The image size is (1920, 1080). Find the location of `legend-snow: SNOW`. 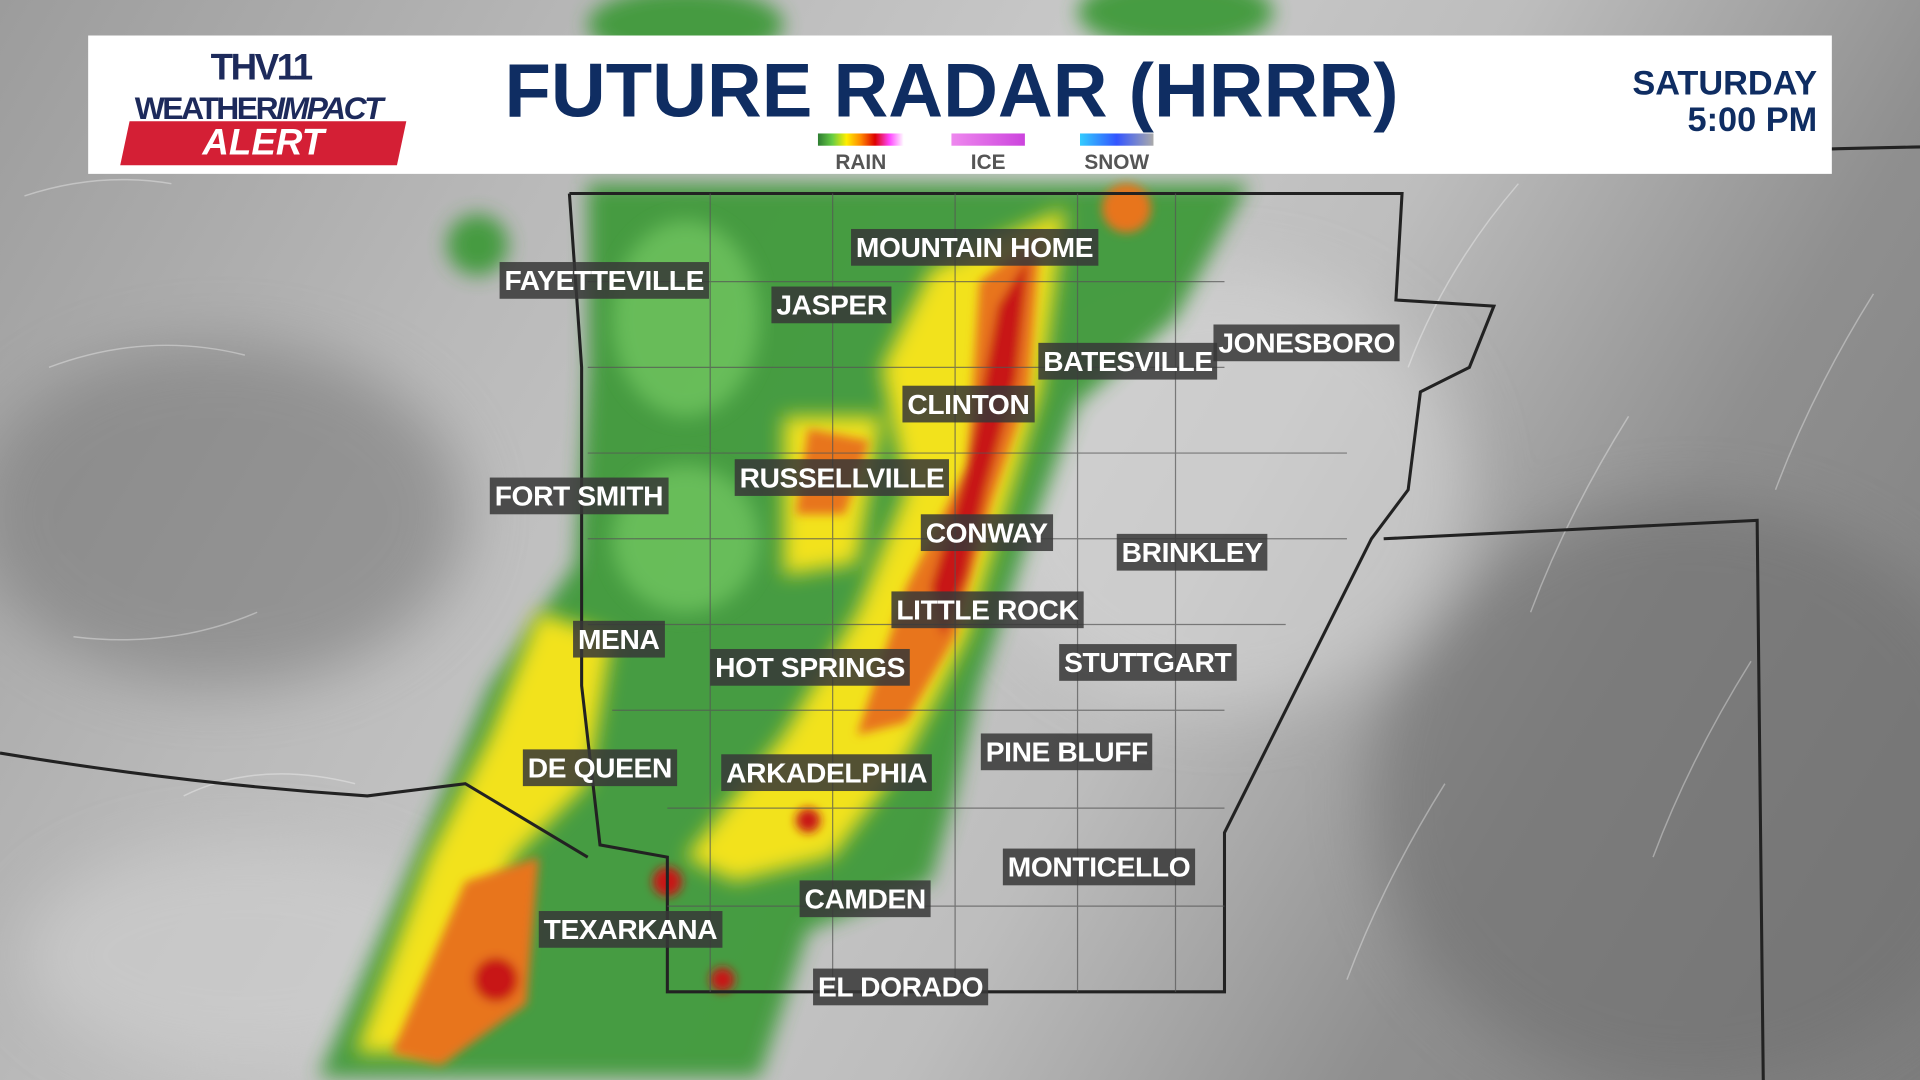

legend-snow: SNOW is located at coordinates (1117, 154).